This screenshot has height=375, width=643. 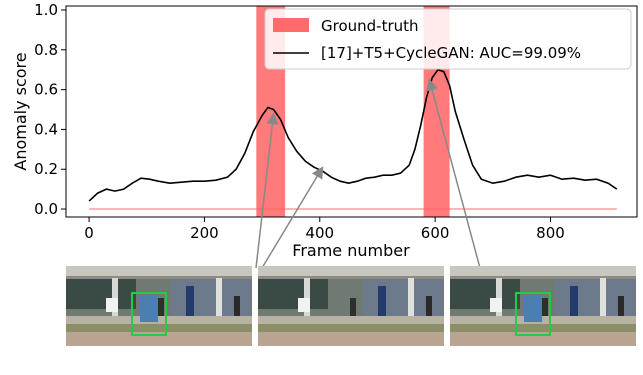 What do you see at coordinates (46, 209) in the screenshot?
I see `y-tick-label: 0.0` at bounding box center [46, 209].